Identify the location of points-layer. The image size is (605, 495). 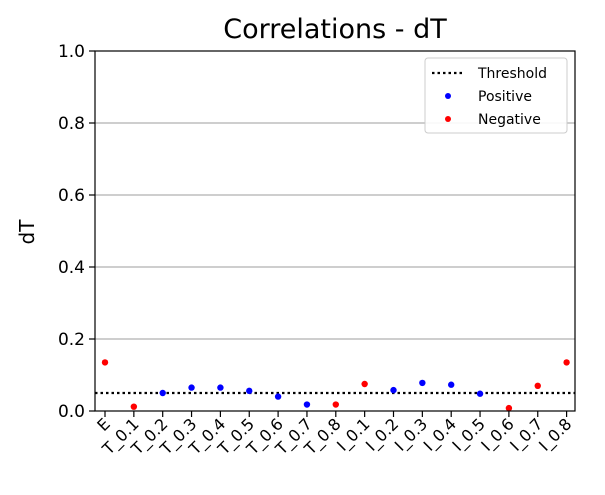
(335, 385).